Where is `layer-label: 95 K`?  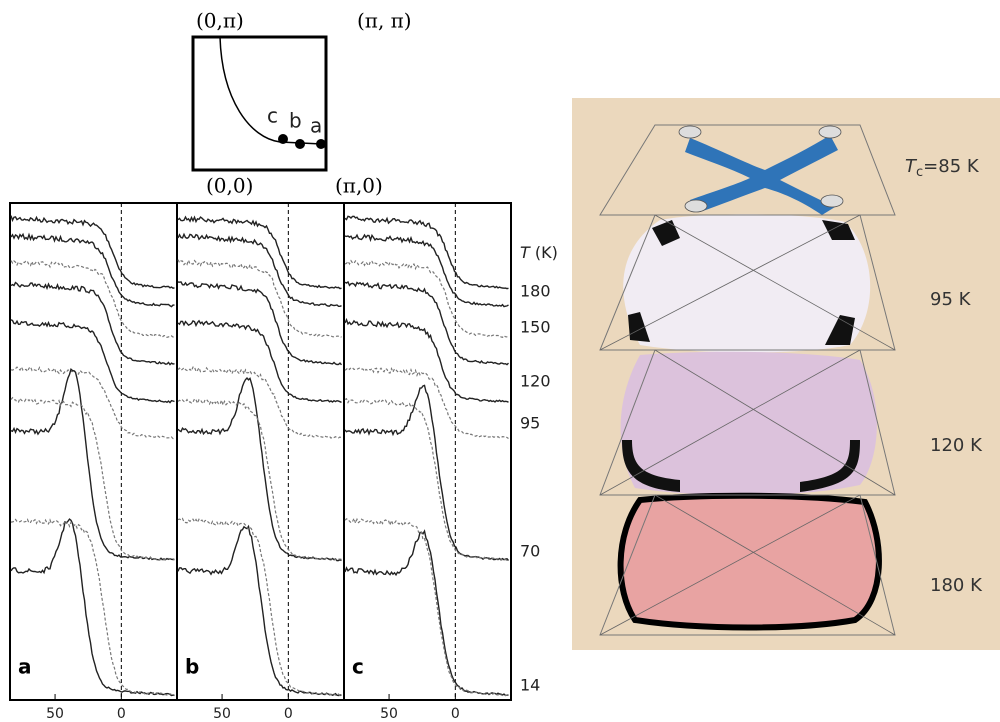
layer-label: 95 K is located at coordinates (951, 299).